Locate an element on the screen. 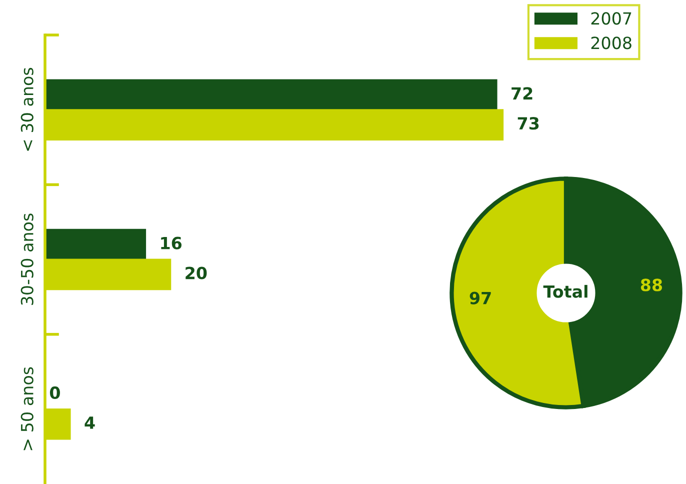  legend-label: 2007 is located at coordinates (611, 18).